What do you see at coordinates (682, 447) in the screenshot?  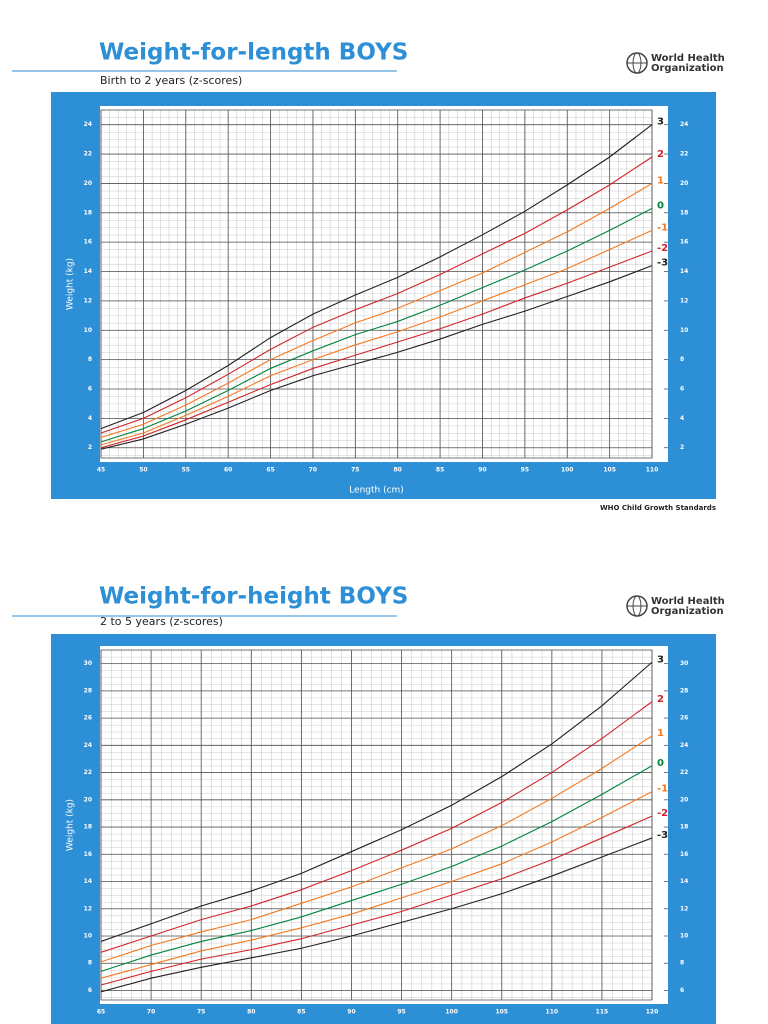 I see `y-tick-label-right: 2` at bounding box center [682, 447].